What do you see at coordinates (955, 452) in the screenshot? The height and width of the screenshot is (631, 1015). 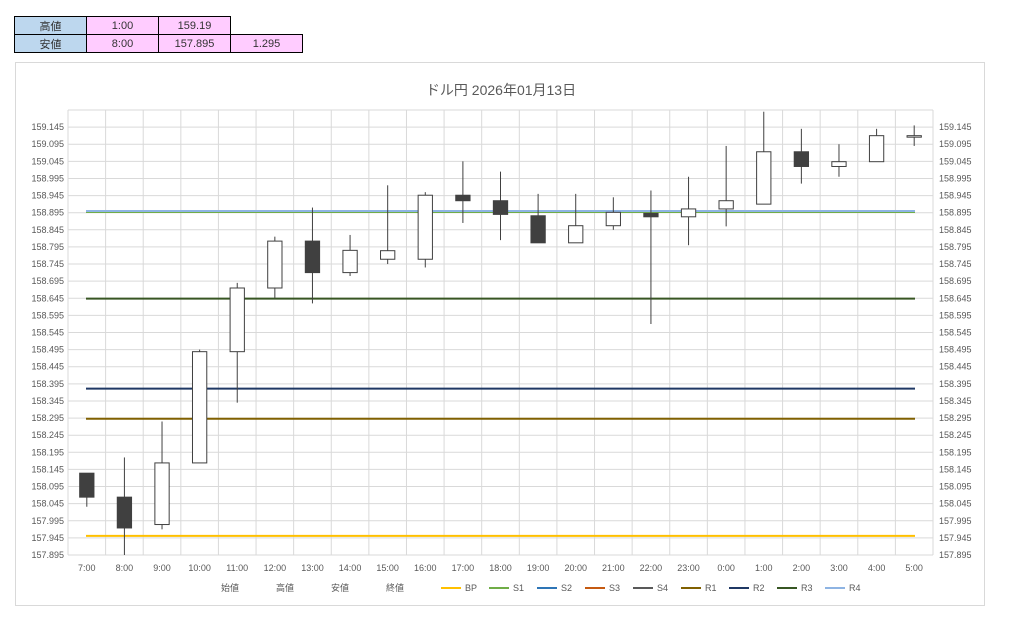 I see `y-tick-label-right: 158.195` at bounding box center [955, 452].